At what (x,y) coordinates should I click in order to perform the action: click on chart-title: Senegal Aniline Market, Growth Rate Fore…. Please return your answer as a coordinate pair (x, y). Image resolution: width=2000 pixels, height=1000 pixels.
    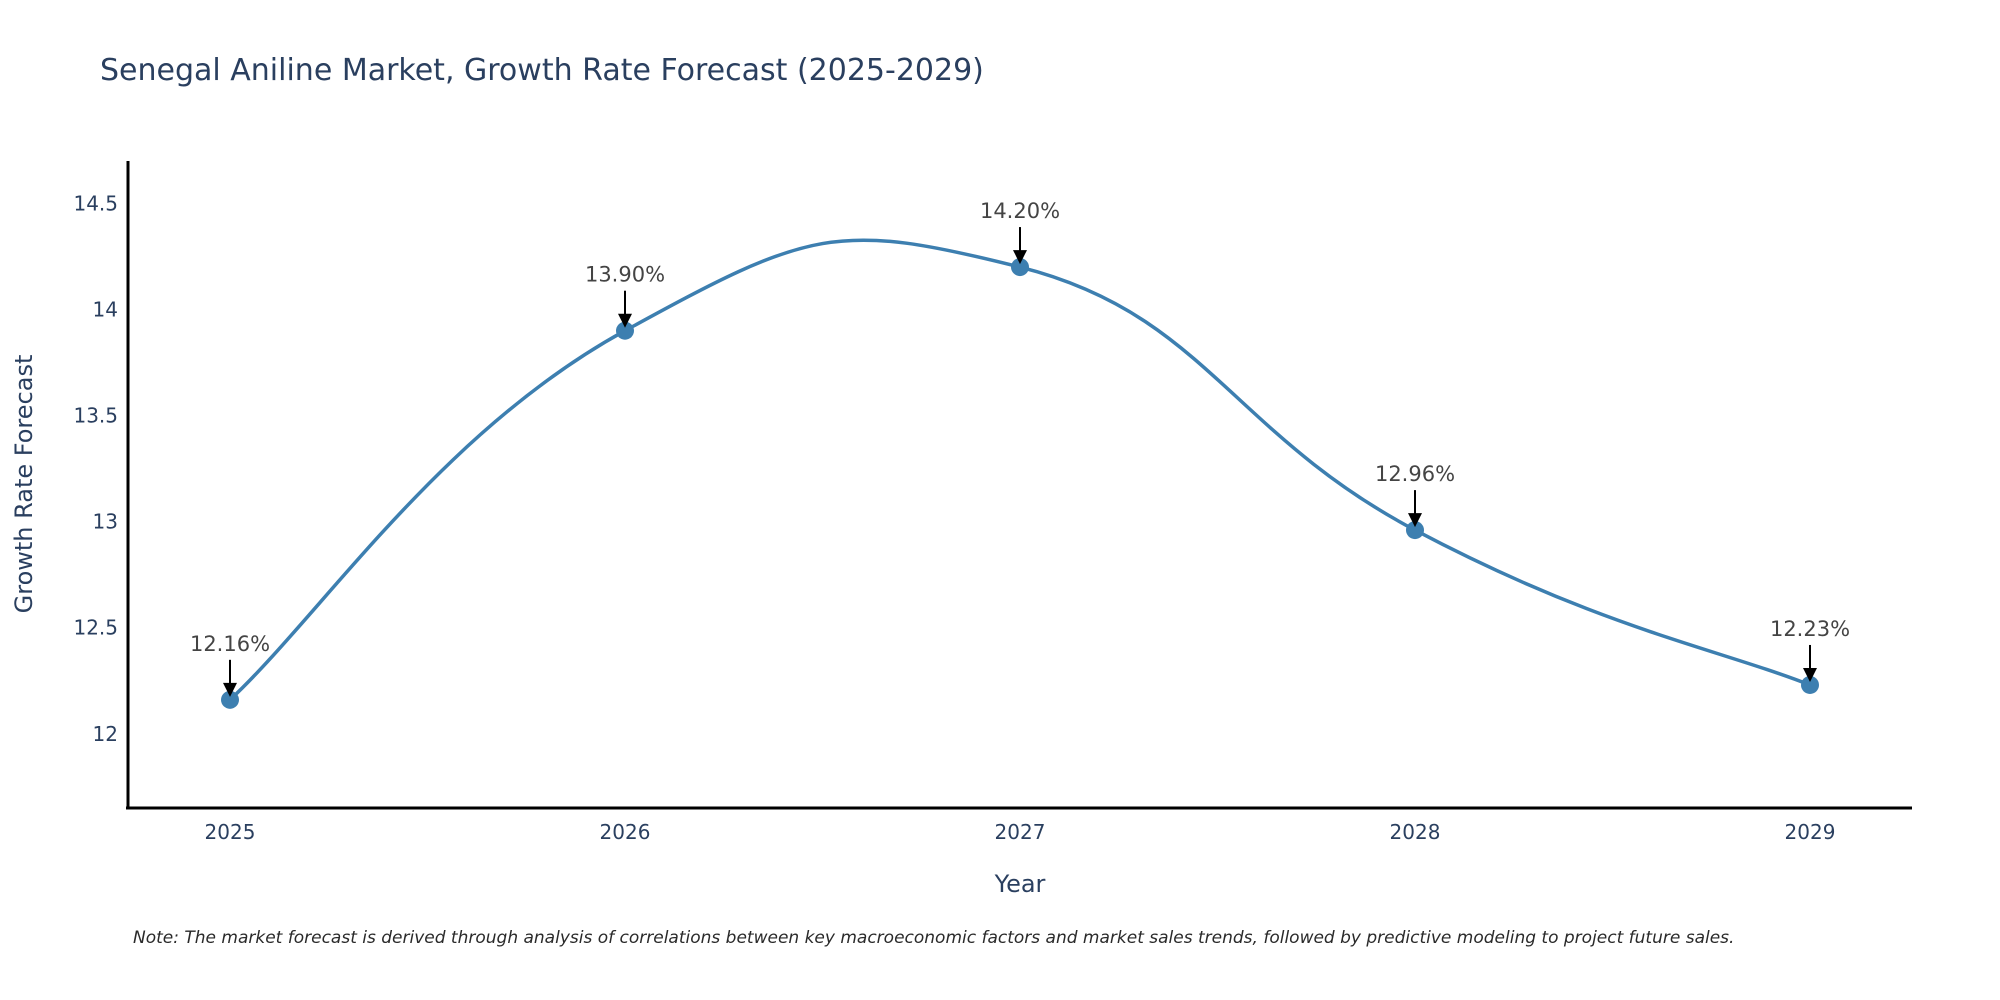
    Looking at the image, I should click on (542, 70).